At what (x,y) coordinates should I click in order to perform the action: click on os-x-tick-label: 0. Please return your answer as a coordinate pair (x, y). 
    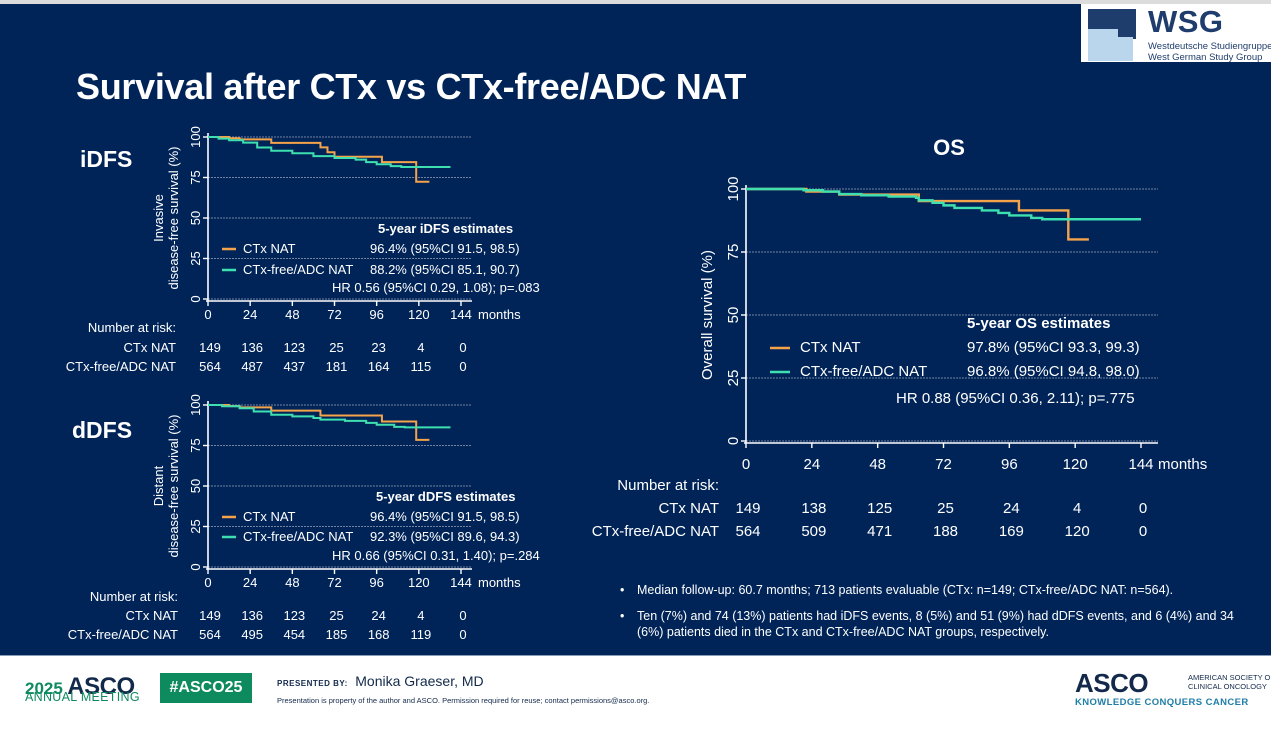
    Looking at the image, I should click on (746, 464).